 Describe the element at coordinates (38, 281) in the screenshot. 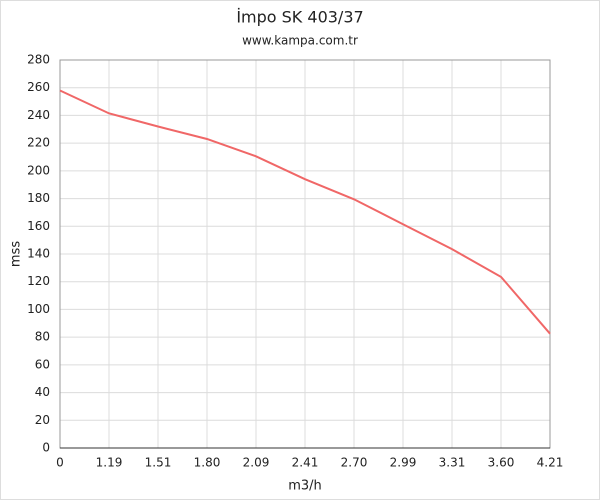

I see `y-tick-label: 120` at that location.